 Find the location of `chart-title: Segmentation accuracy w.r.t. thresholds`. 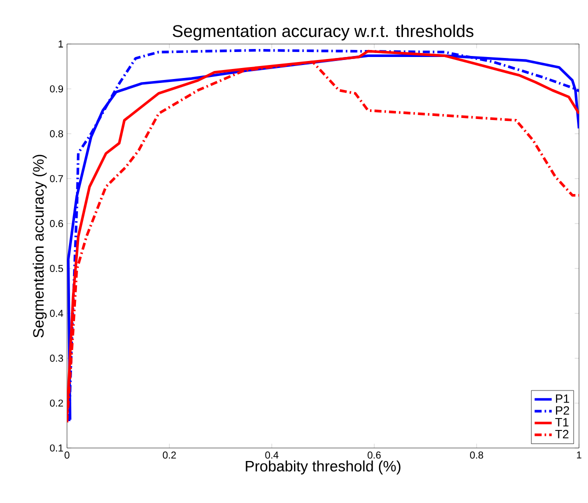

chart-title: Segmentation accuracy w.r.t. thresholds is located at coordinates (323, 32).